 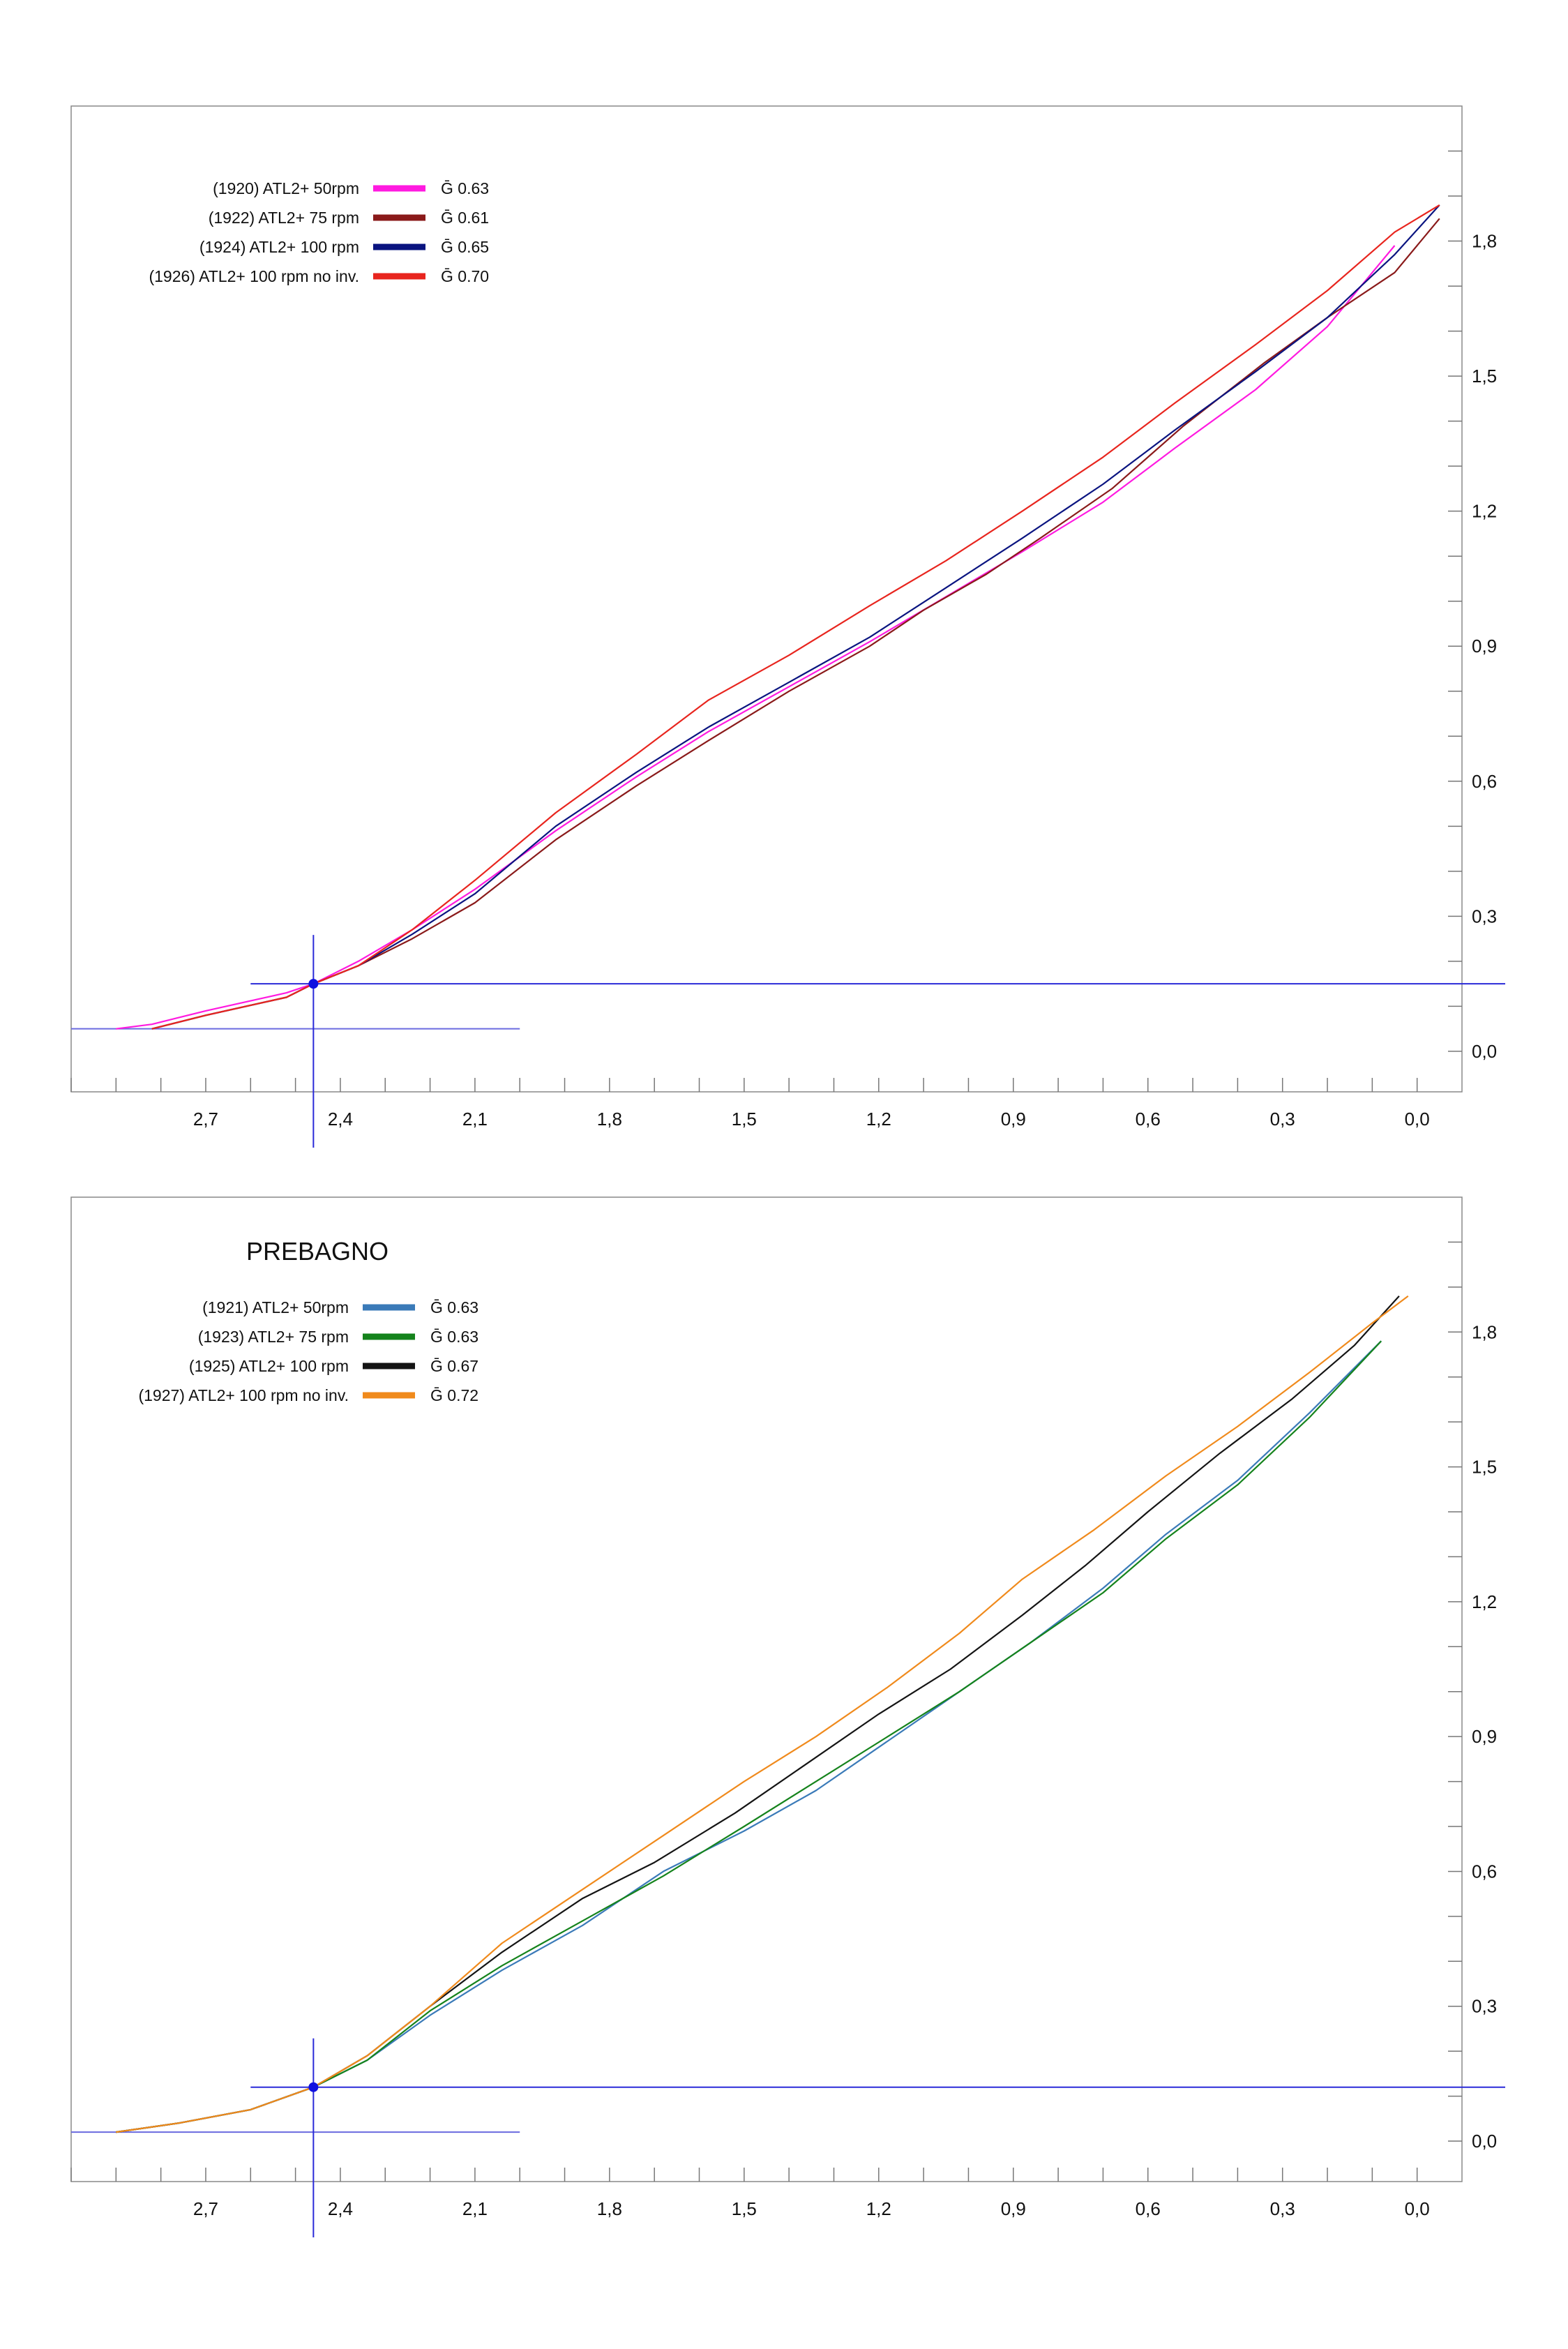 What do you see at coordinates (284, 218) in the screenshot?
I see `legend-label: (1922) ATL2+ 75 rpm` at bounding box center [284, 218].